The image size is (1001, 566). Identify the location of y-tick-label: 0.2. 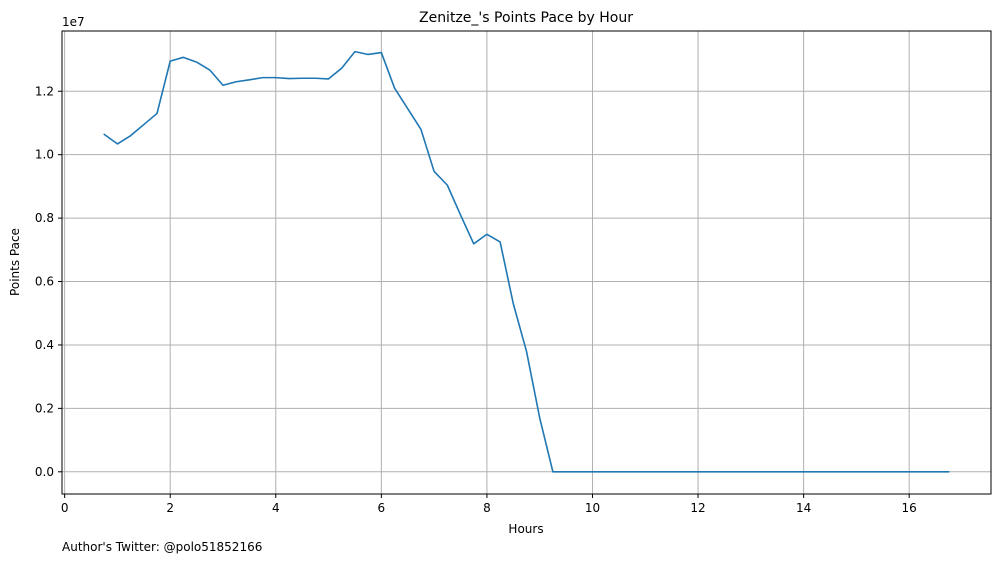
(44, 408).